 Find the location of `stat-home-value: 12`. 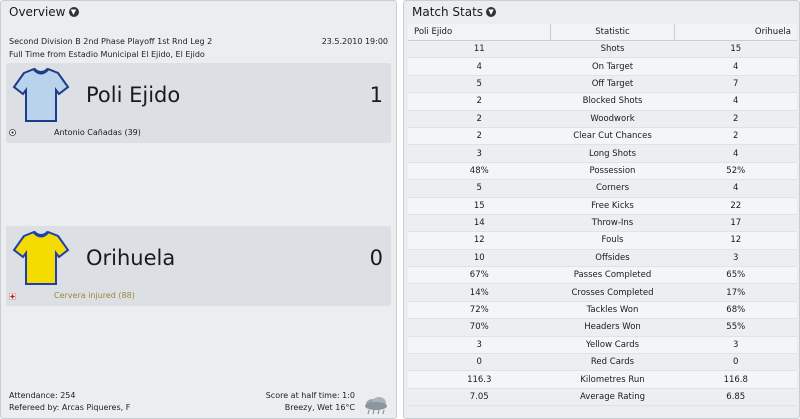

stat-home-value: 12 is located at coordinates (479, 240).